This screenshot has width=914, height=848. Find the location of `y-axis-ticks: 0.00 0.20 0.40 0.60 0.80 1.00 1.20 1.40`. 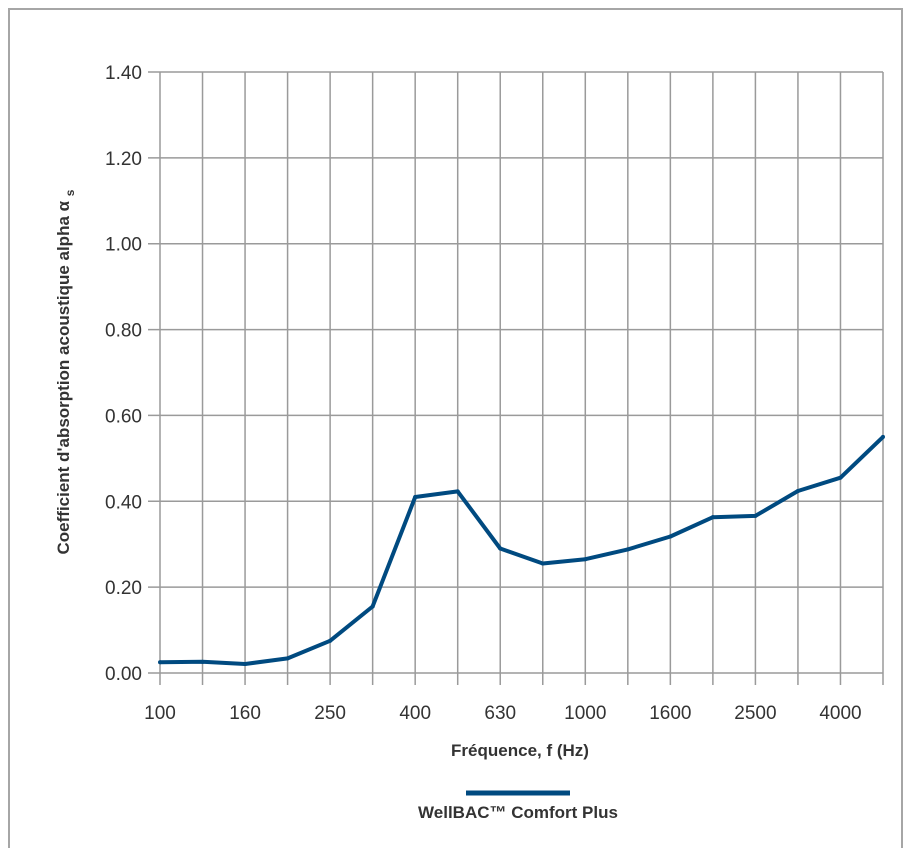

y-axis-ticks: 0.00 0.20 0.40 0.60 0.80 1.00 1.20 1.40 is located at coordinates (123, 374).